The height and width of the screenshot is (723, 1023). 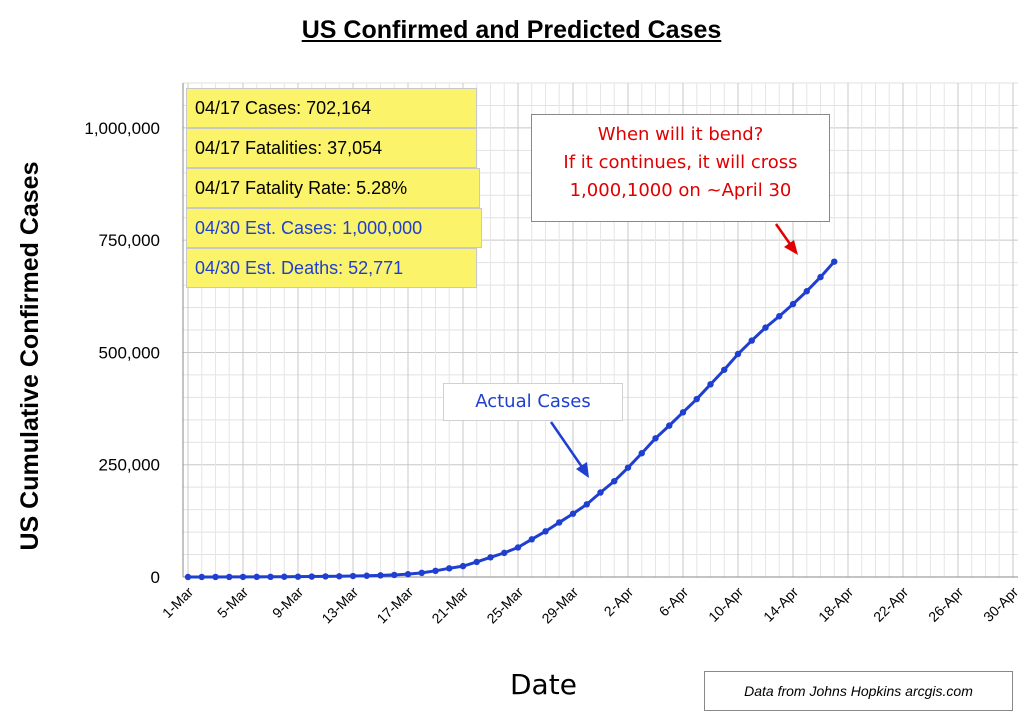 What do you see at coordinates (449, 605) in the screenshot?
I see `x-tick-label: 21-Mar` at bounding box center [449, 605].